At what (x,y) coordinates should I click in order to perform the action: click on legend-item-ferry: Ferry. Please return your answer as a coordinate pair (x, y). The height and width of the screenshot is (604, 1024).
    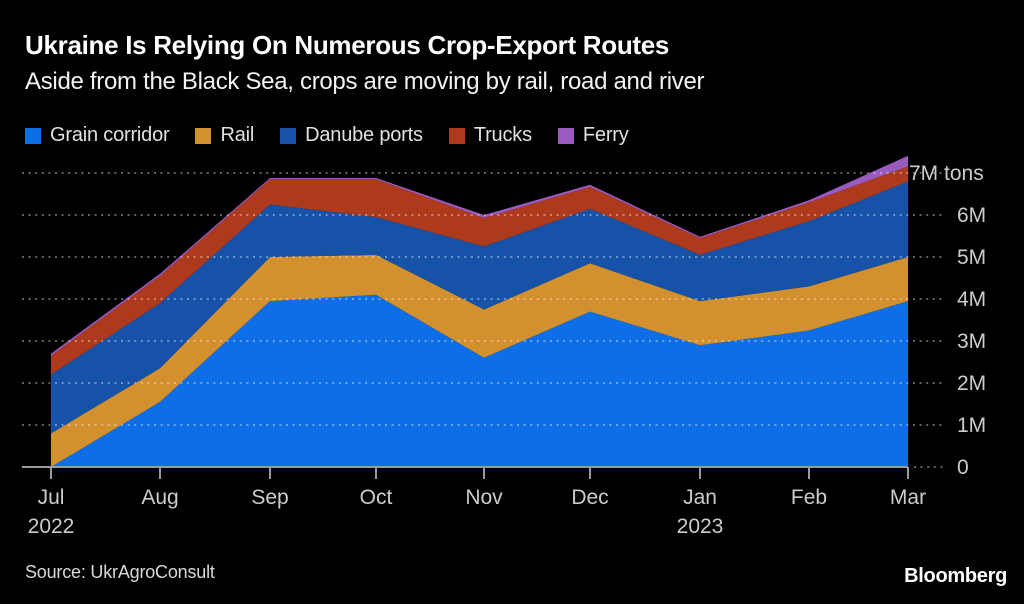
    Looking at the image, I should click on (593, 135).